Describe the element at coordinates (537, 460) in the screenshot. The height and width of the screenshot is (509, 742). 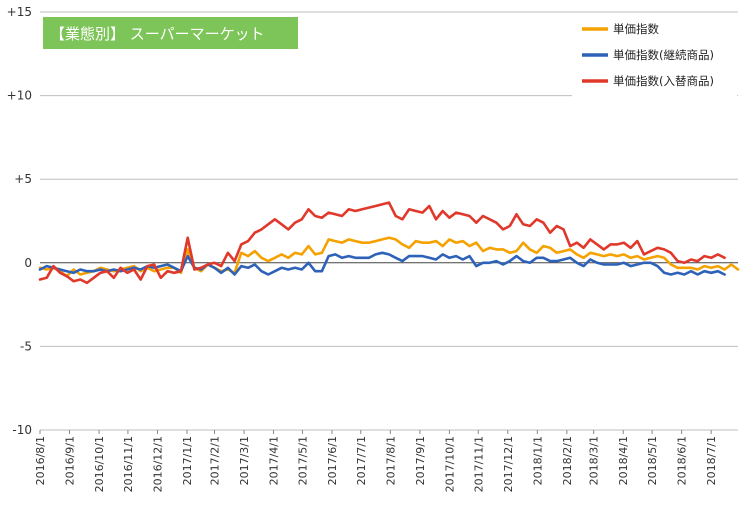
I see `x-tick-label: 2018/1/1` at that location.